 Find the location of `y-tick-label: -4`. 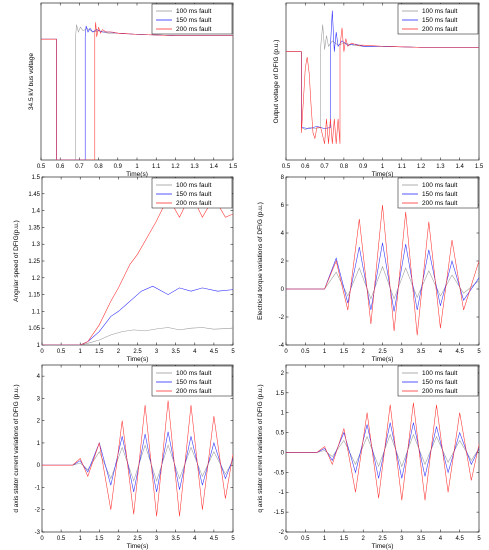

y-tick-label: -4 is located at coordinates (282, 346).